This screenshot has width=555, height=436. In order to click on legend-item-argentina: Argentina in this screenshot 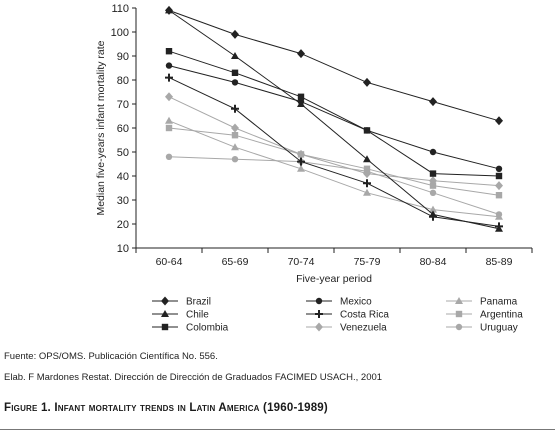, I will do `click(484, 315)`.